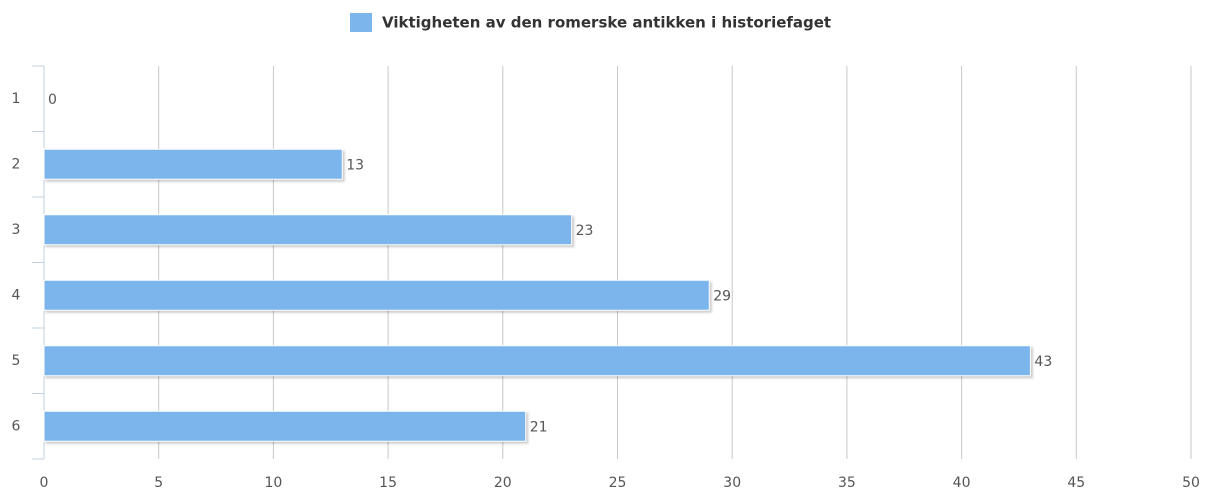 The image size is (1205, 492). Describe the element at coordinates (16, 361) in the screenshot. I see `y-tick-label: 5` at that location.